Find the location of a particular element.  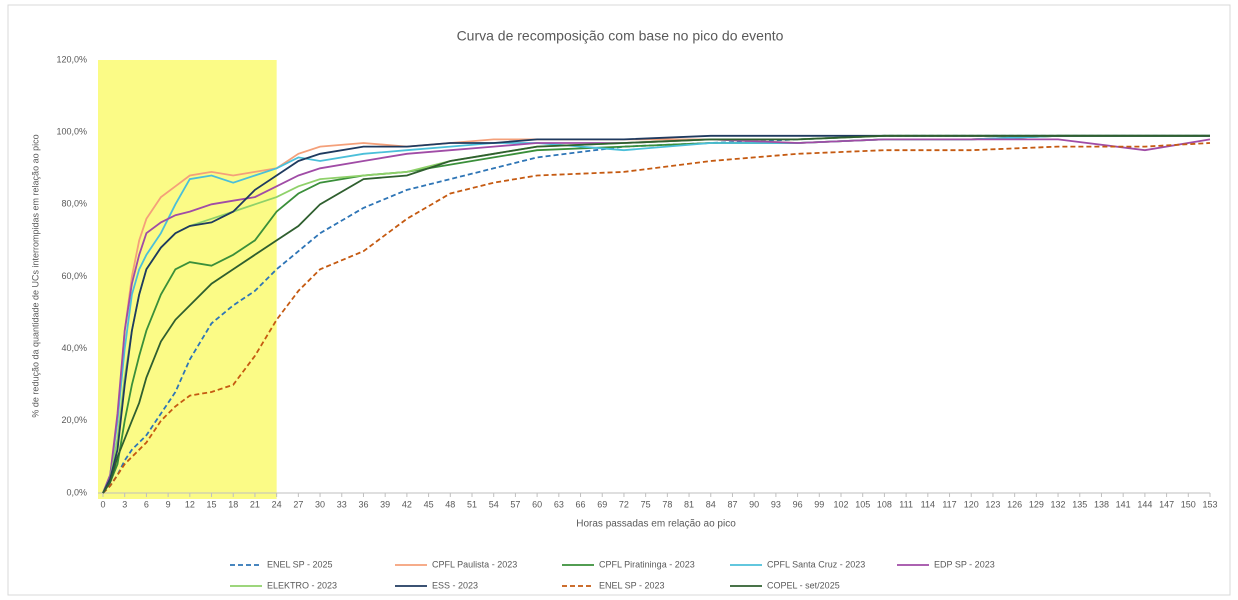

x-tick-label: 135 is located at coordinates (1079, 504).